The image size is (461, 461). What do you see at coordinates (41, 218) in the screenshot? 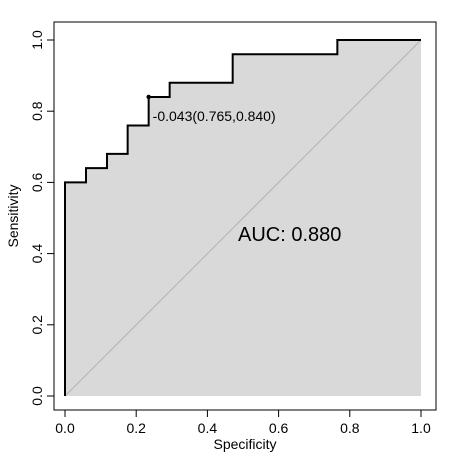
I see `y-axis: 0.0 0.2 0.4 0.6 0.8 1.0` at bounding box center [41, 218].